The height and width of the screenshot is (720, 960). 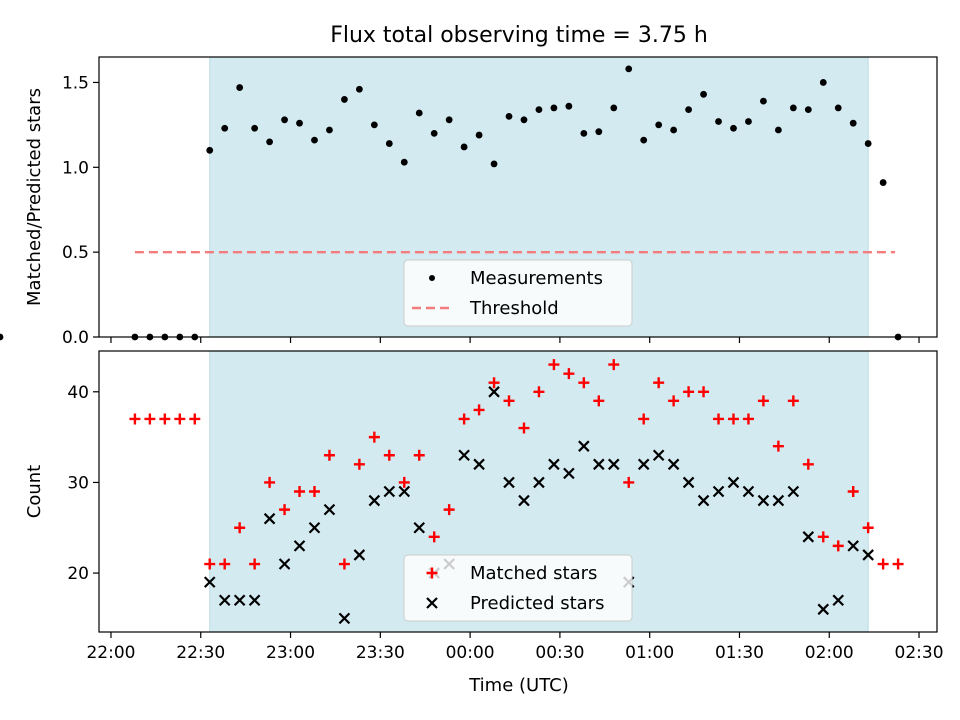 I want to click on x-tick-label: 01:00, so click(x=649, y=653).